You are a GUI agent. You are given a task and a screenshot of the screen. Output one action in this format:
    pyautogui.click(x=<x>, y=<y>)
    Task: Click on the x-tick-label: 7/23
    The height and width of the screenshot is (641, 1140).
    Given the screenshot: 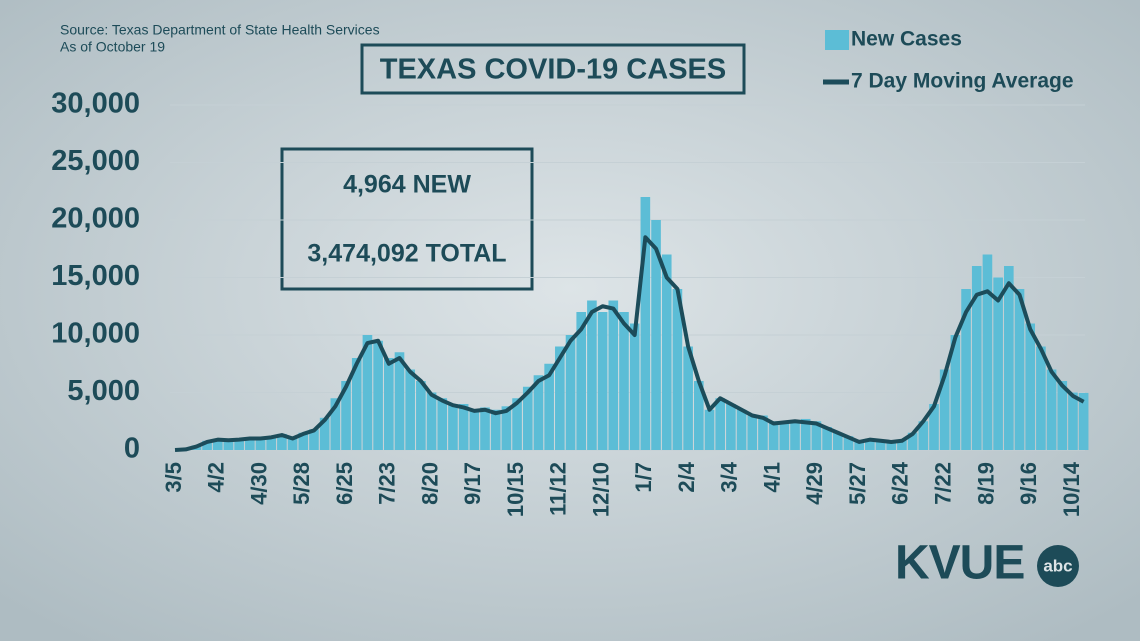 What is the action you would take?
    pyautogui.click(x=387, y=483)
    